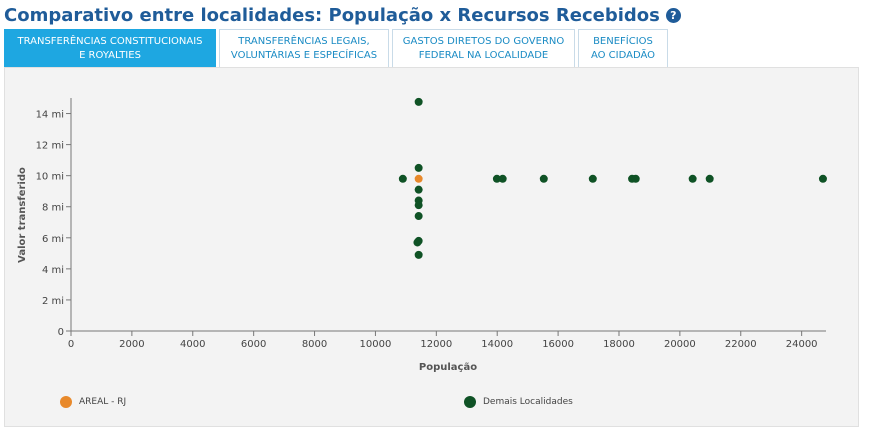 This screenshot has width=879, height=427. Describe the element at coordinates (253, 344) in the screenshot. I see `x-tick-label: 6000` at that location.